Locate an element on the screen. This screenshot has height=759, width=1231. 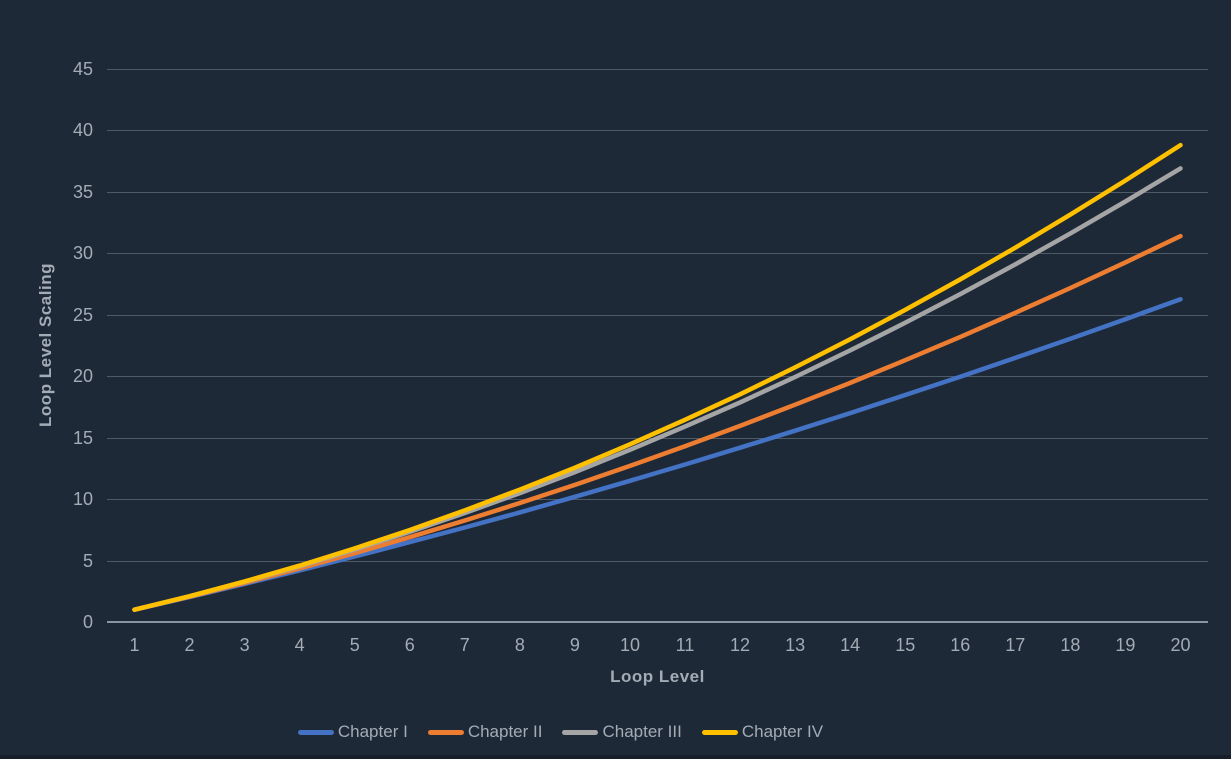
bottom-edge-strip is located at coordinates (615, 757).